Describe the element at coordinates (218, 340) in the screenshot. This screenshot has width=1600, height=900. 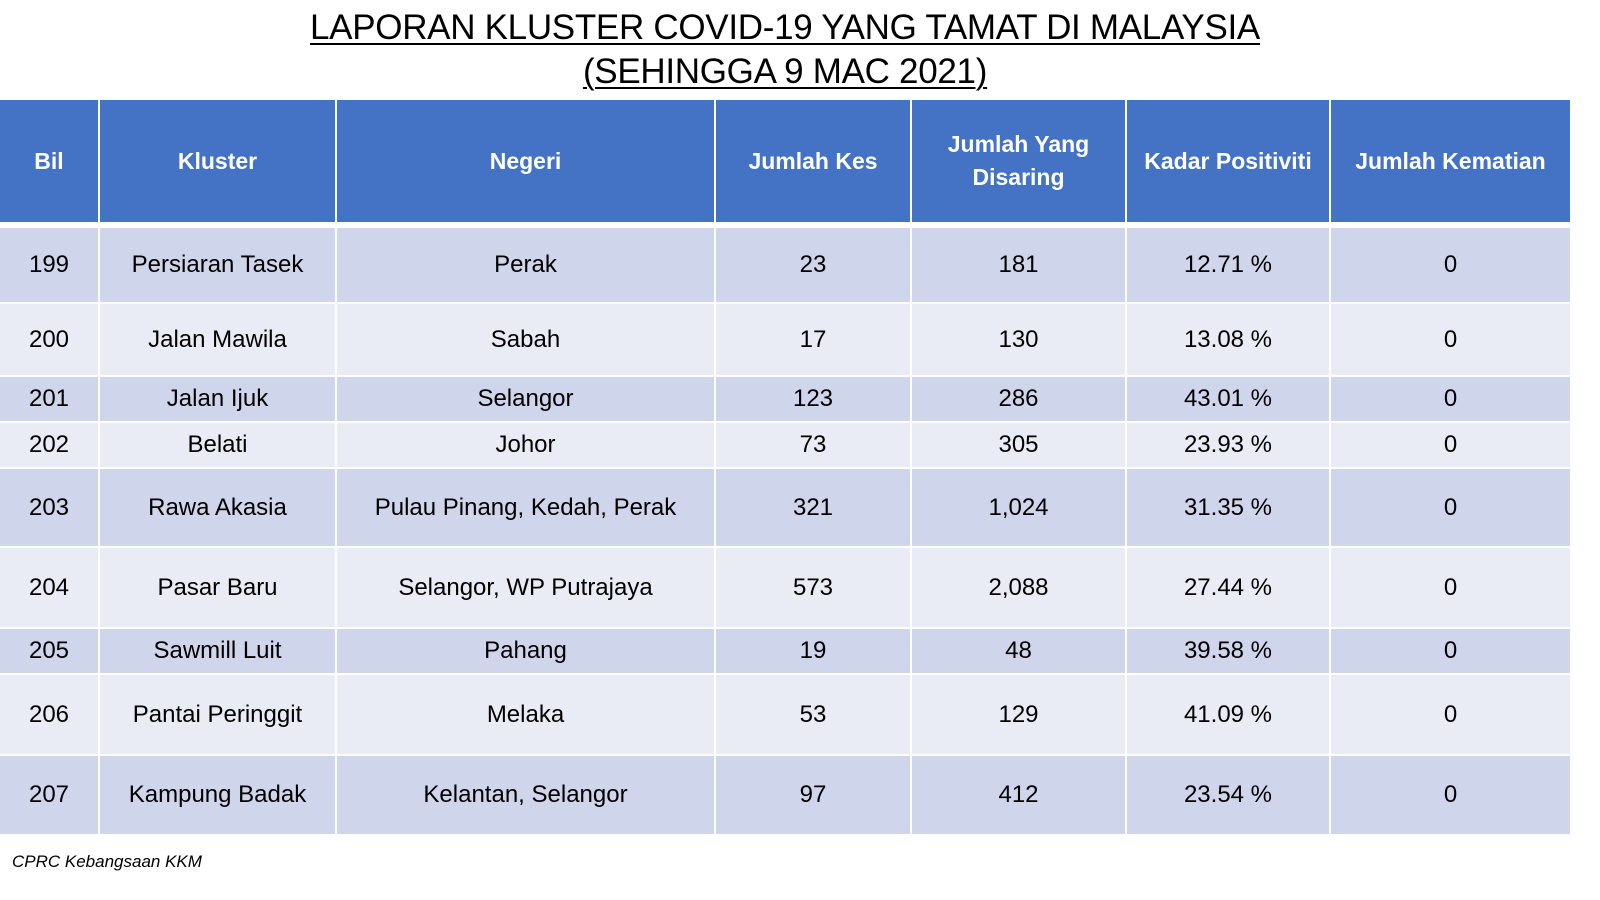
I see `cell-kluster: Jalan Mawila` at that location.